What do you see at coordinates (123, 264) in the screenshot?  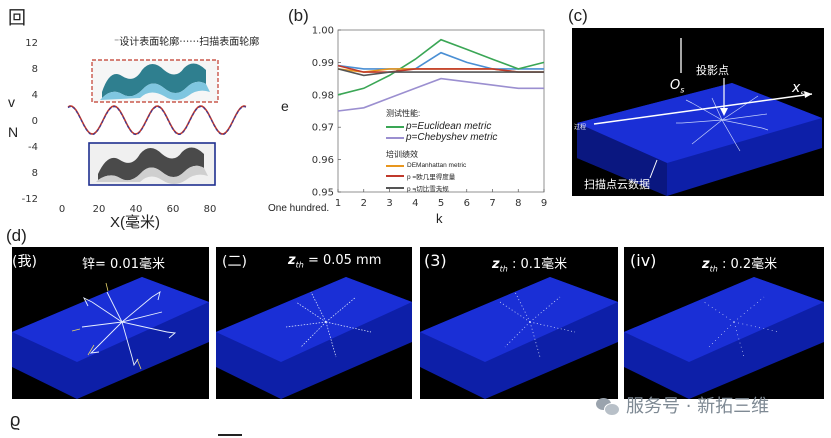 I see `subpanel-1-text: 锌= 0.01毫米` at bounding box center [123, 264].